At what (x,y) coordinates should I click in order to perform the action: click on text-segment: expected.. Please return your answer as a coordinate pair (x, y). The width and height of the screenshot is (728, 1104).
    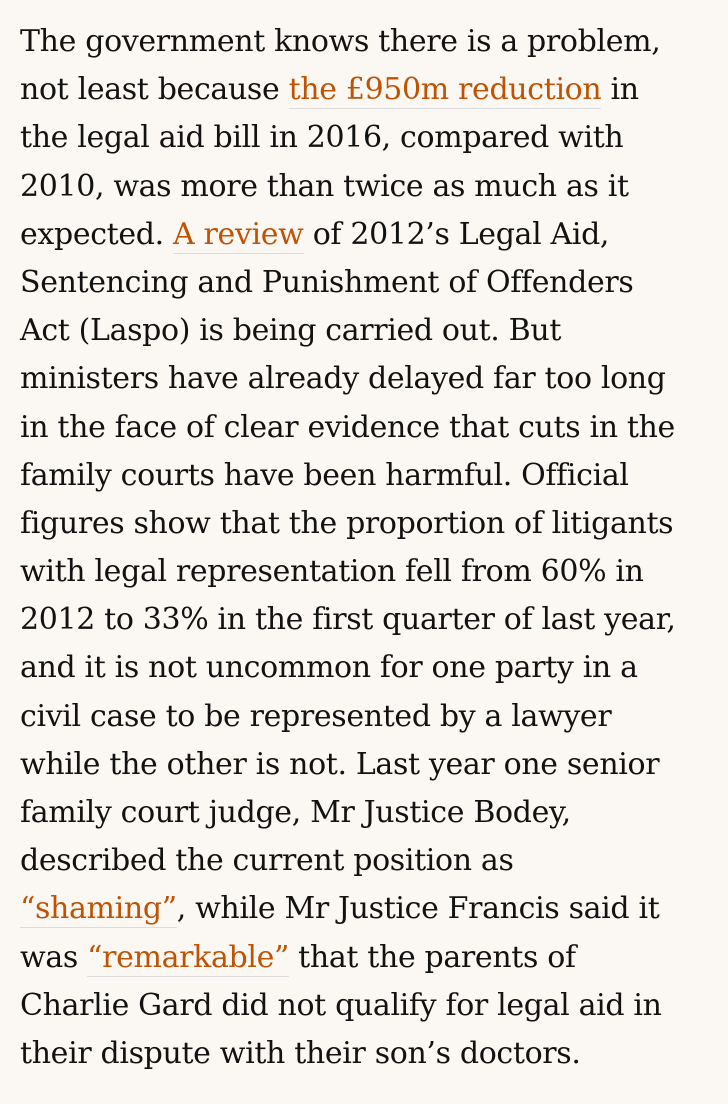
    Looking at the image, I should click on (97, 234).